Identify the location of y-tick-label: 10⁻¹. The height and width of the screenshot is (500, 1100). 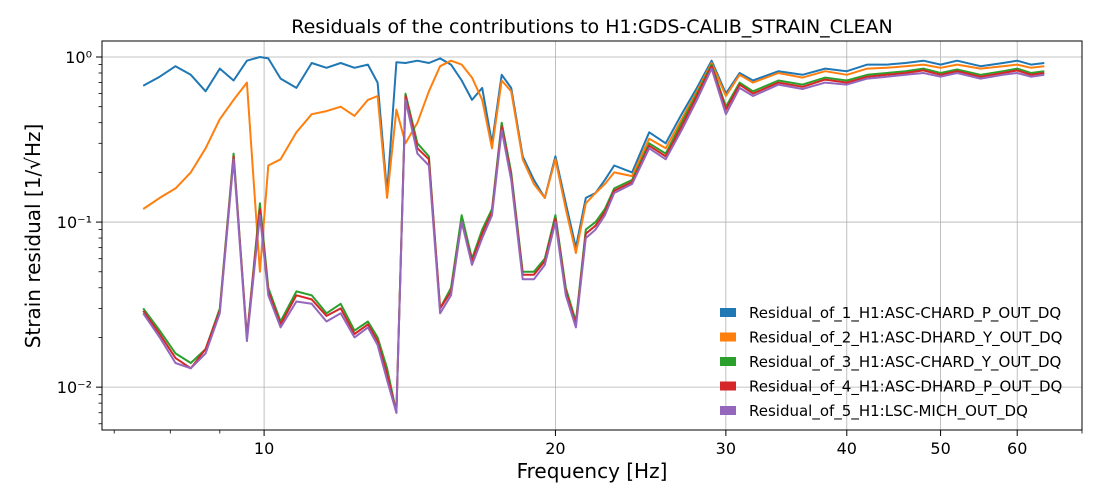
(74, 222).